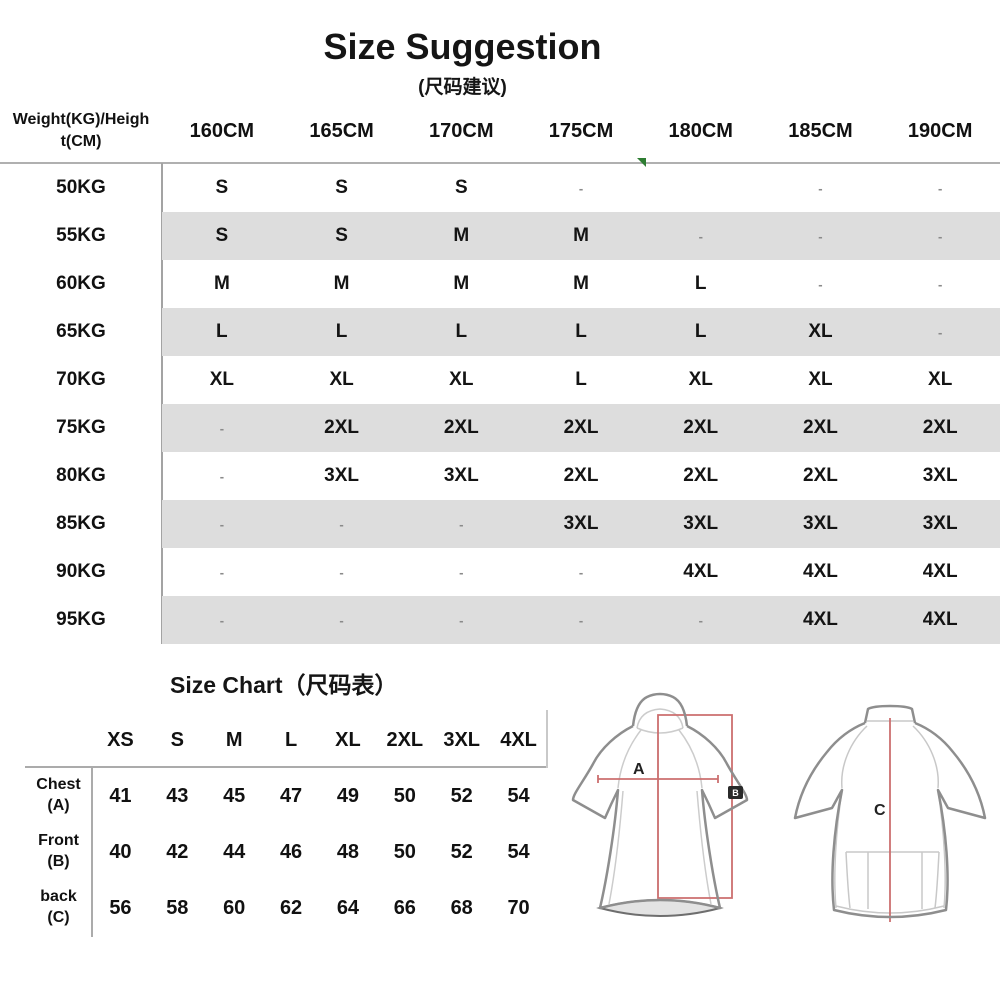 The width and height of the screenshot is (1000, 1000). What do you see at coordinates (81, 379) in the screenshot?
I see `weight-label: 70KG` at bounding box center [81, 379].